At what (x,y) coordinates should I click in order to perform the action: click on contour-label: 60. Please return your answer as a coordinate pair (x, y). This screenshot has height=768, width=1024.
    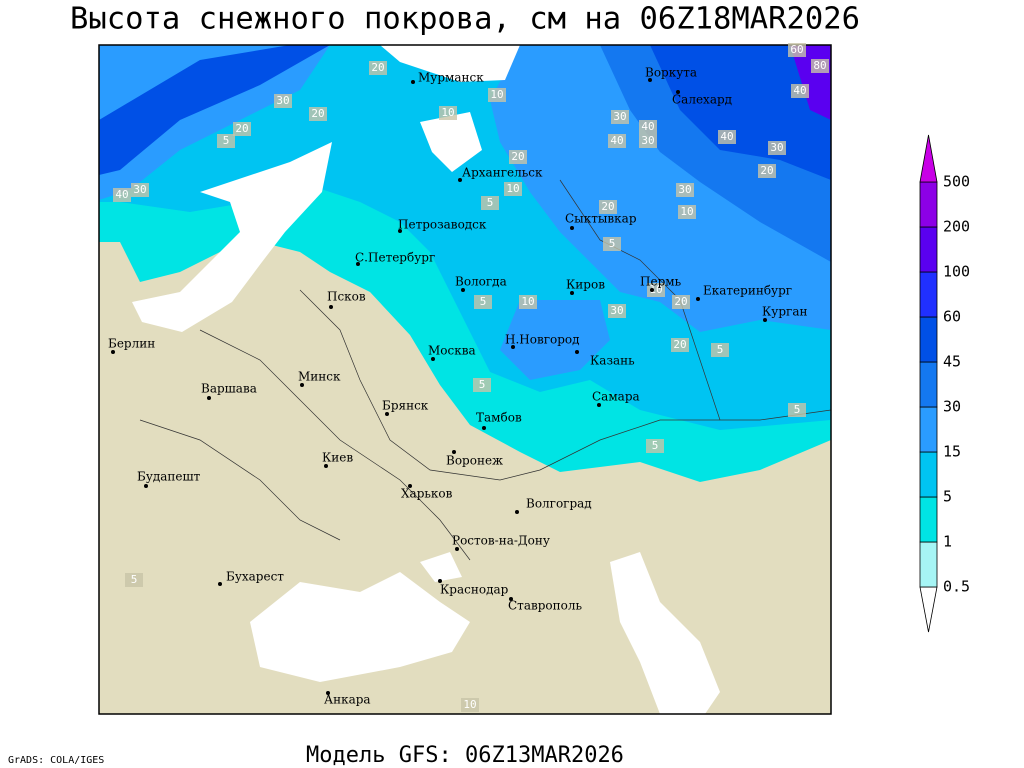
    Looking at the image, I should click on (796, 49).